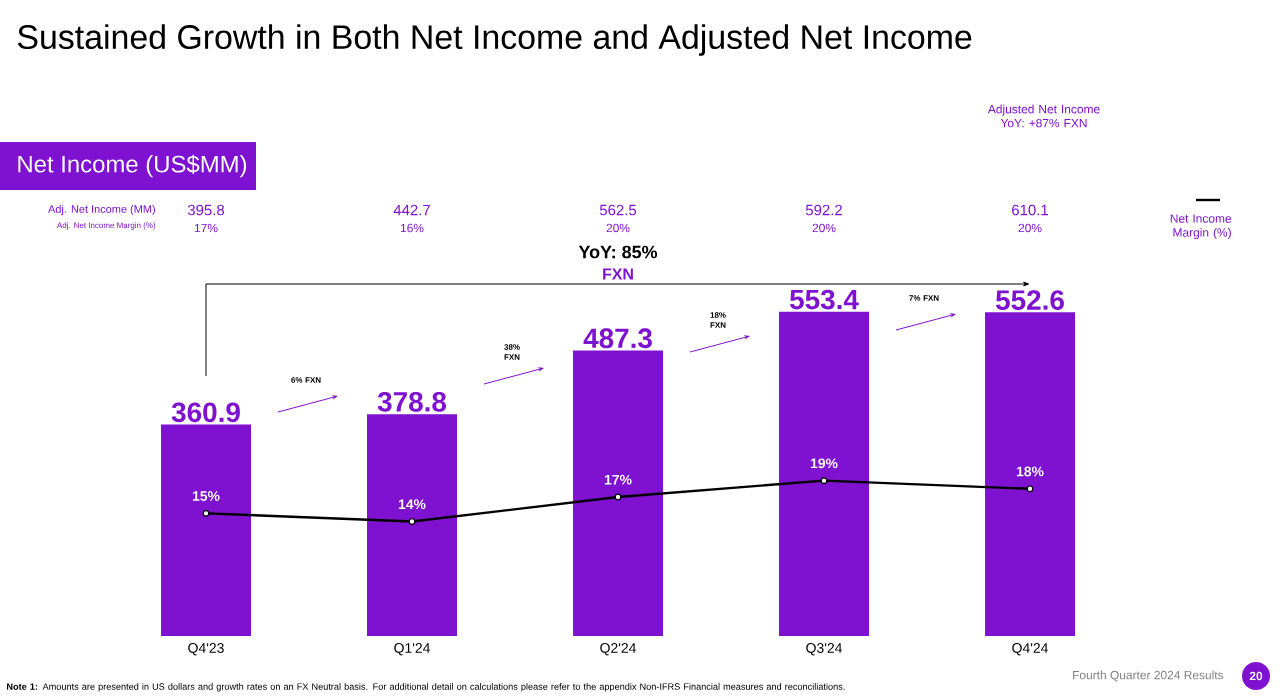 The width and height of the screenshot is (1280, 696). I want to click on data-label: 552.6, so click(1029, 300).